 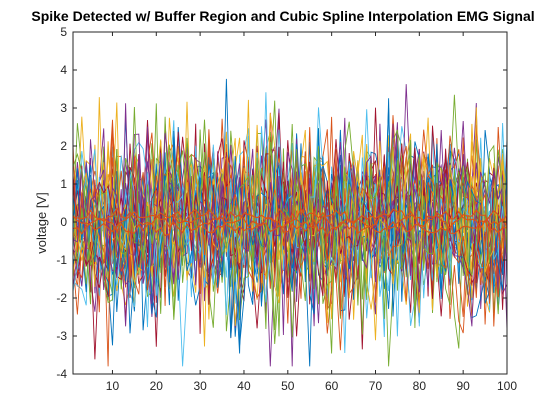 I want to click on x-tick-label: 80, so click(x=420, y=386).